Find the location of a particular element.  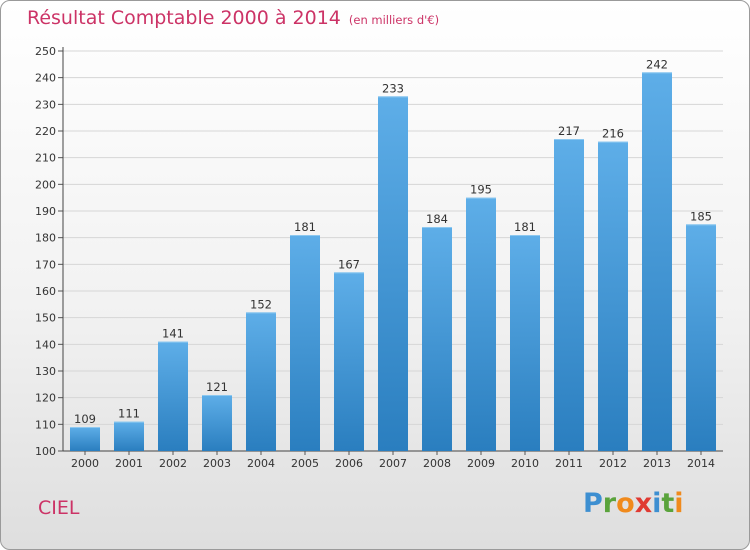

bar-value-label: 185 is located at coordinates (701, 216).